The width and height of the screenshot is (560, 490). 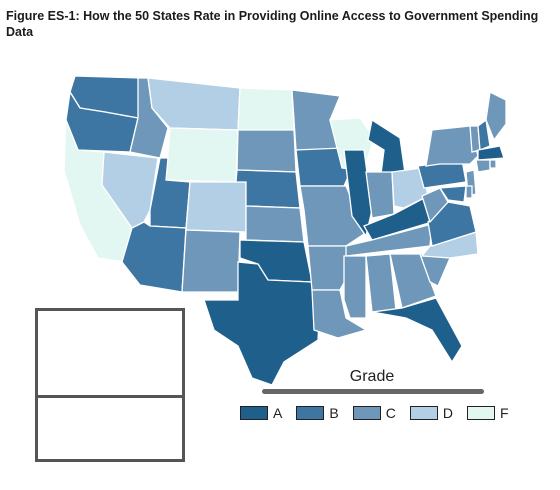 What do you see at coordinates (211, 261) in the screenshot?
I see `state-nm` at bounding box center [211, 261].